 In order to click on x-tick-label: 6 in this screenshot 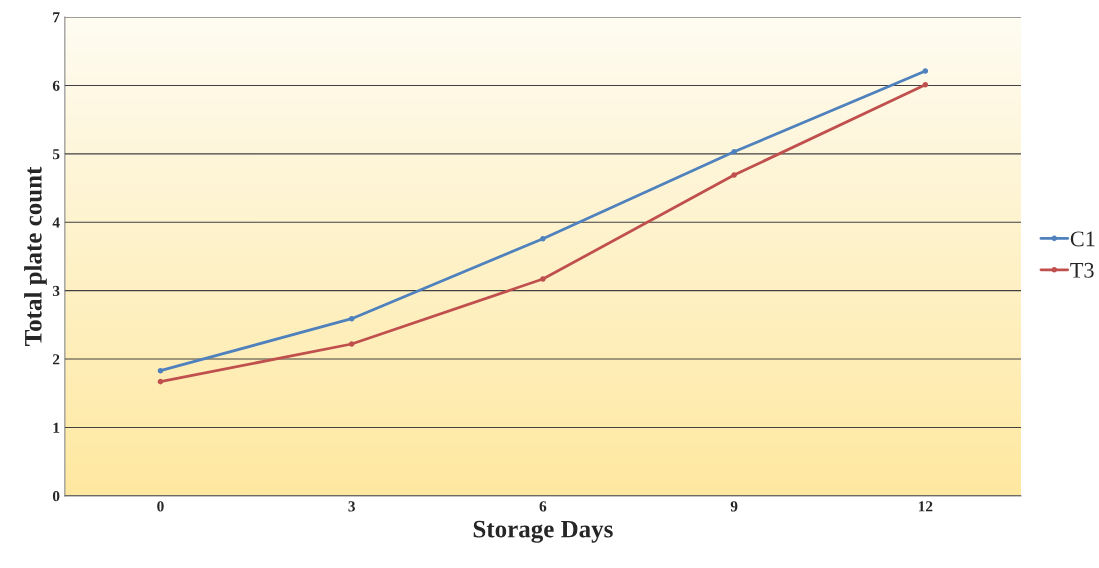, I will do `click(543, 506)`.